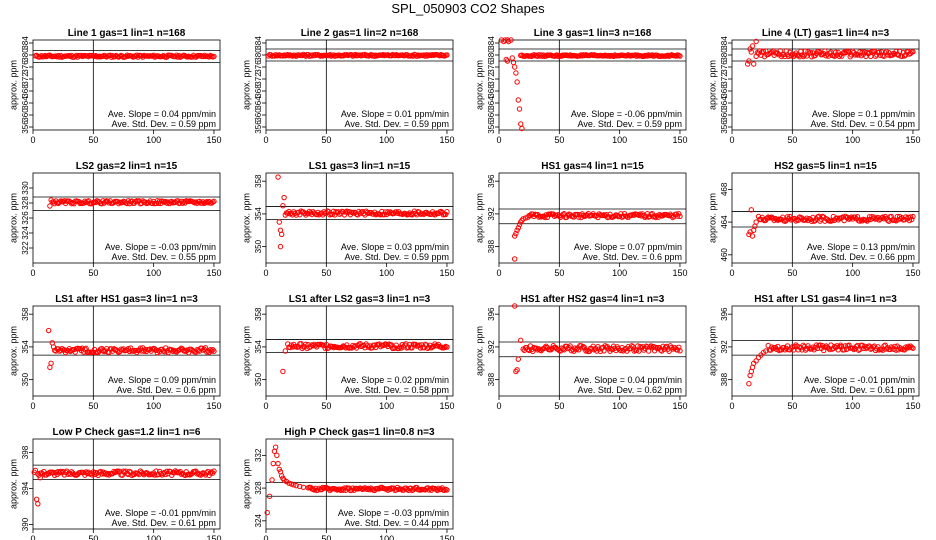  What do you see at coordinates (724, 222) in the screenshot?
I see `y-tick-label: 464` at bounding box center [724, 222].